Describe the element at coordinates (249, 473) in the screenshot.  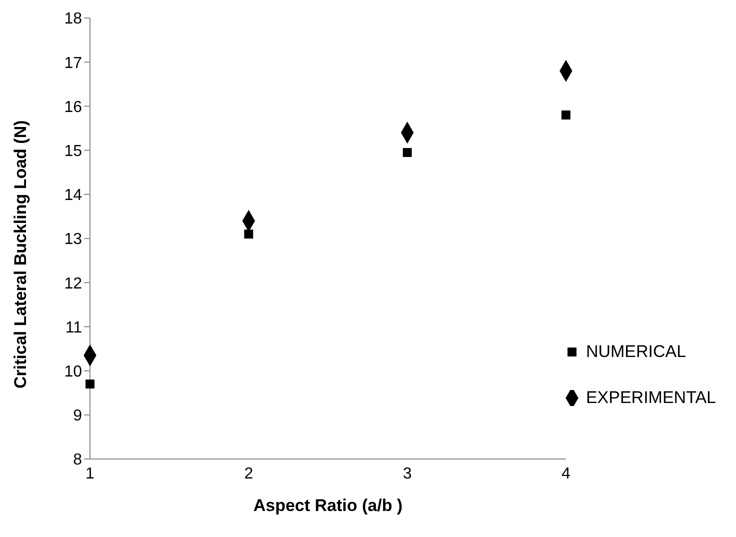
I see `x-tick-label: 2` at that location.